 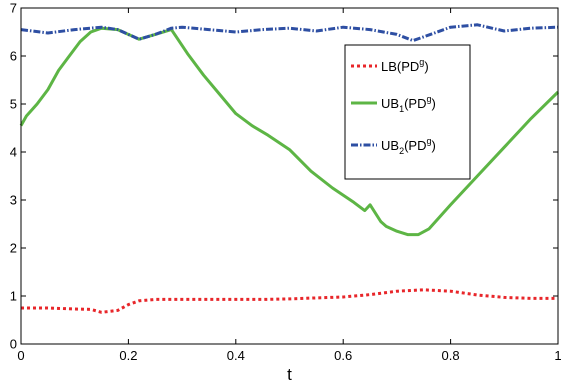 What do you see at coordinates (401, 109) in the screenshot?
I see `legend-label-part: 1` at bounding box center [401, 109].